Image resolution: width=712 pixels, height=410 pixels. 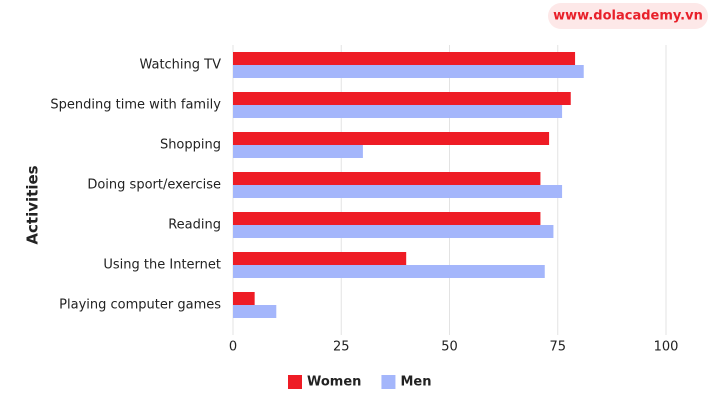 I want to click on y-tick-label: Spending time with family, so click(x=135, y=105).